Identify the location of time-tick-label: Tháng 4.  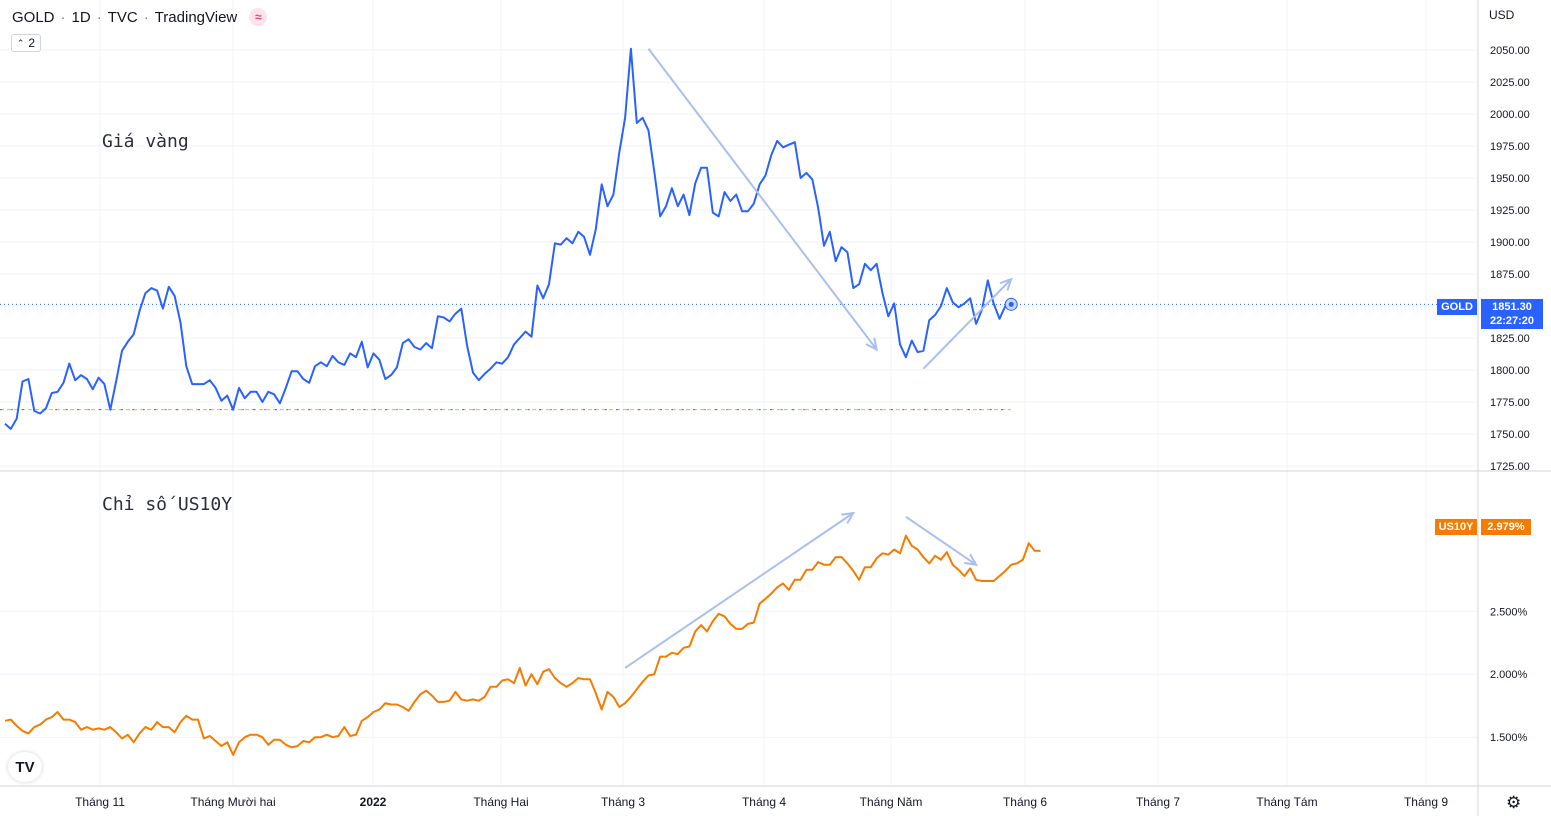
(764, 802).